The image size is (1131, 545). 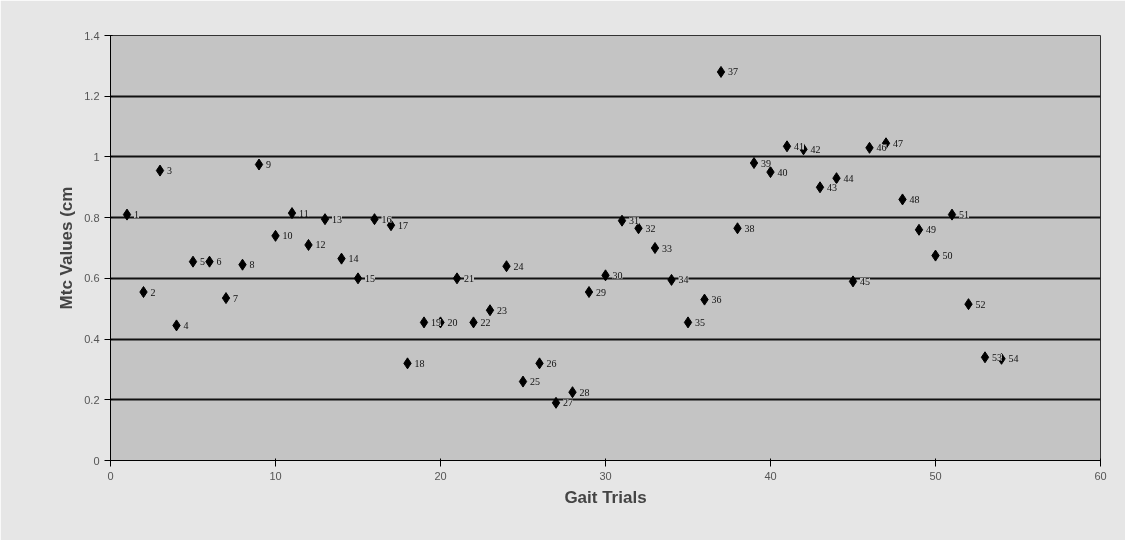 What do you see at coordinates (153, 292) in the screenshot?
I see `annotation: 2` at bounding box center [153, 292].